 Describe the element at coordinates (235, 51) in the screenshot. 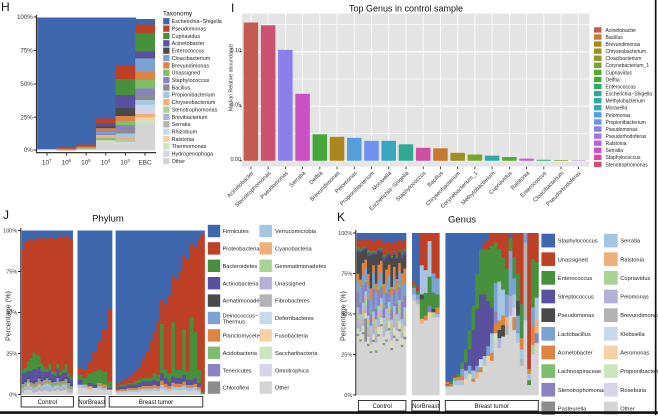

I see `svg-text: 0.10` at that location.